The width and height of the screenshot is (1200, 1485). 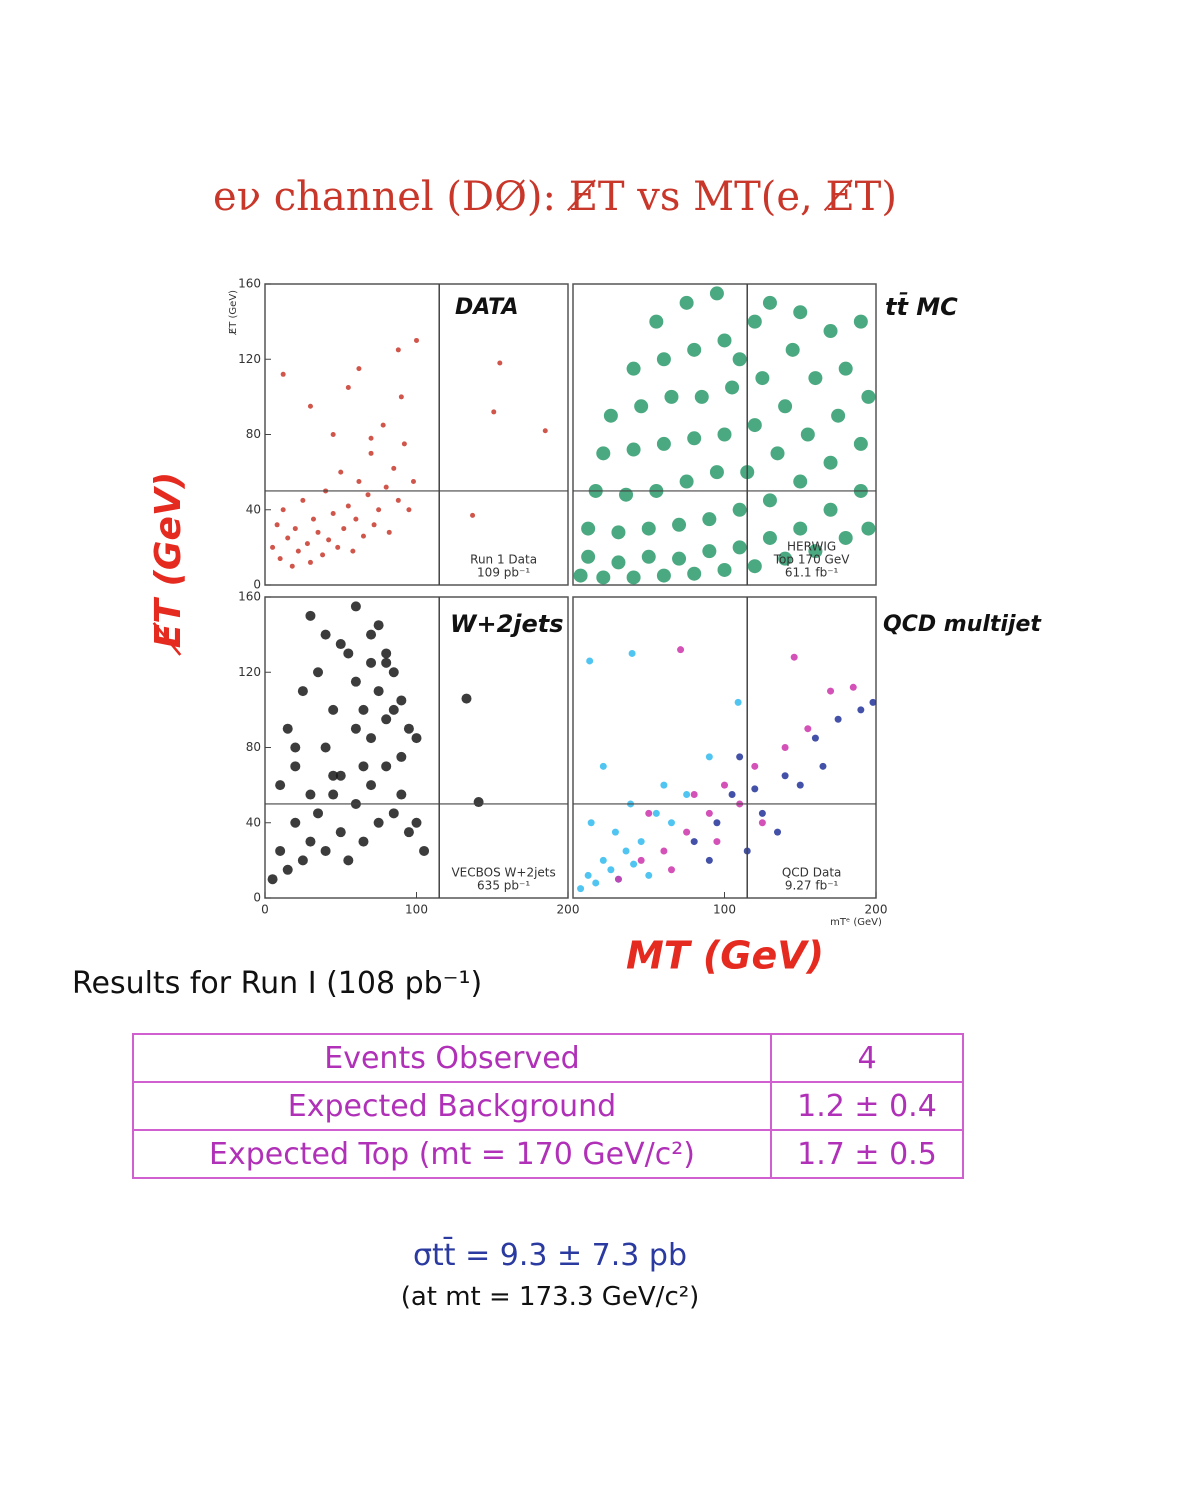 I want to click on panel-annotation: HERWIG, so click(x=811, y=547).